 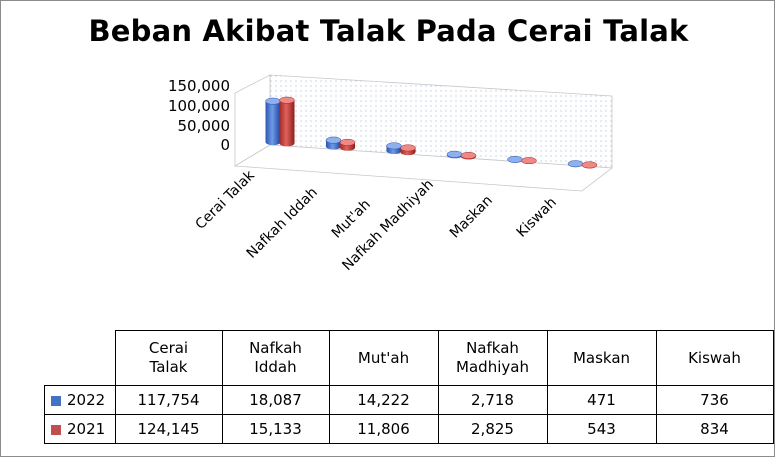 I want to click on table-value: 736, so click(x=714, y=400).